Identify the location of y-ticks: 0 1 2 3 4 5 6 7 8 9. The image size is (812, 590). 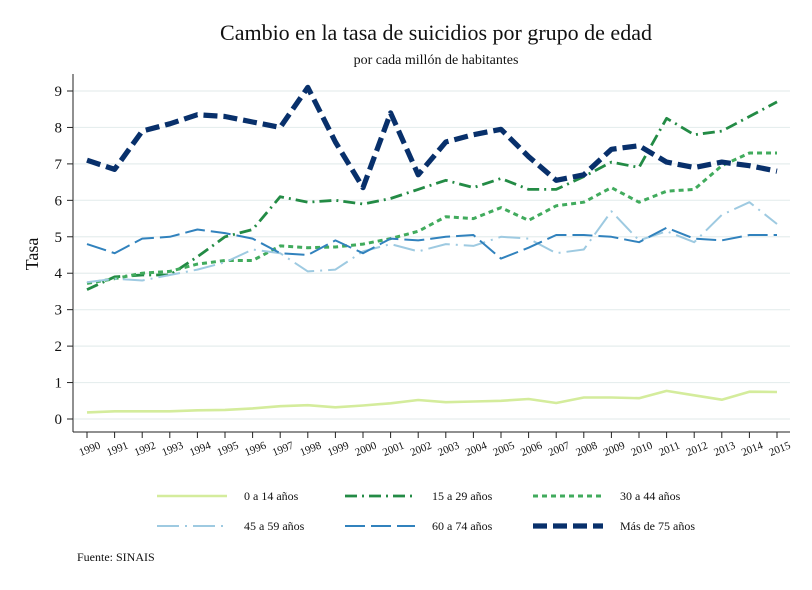
(64, 256).